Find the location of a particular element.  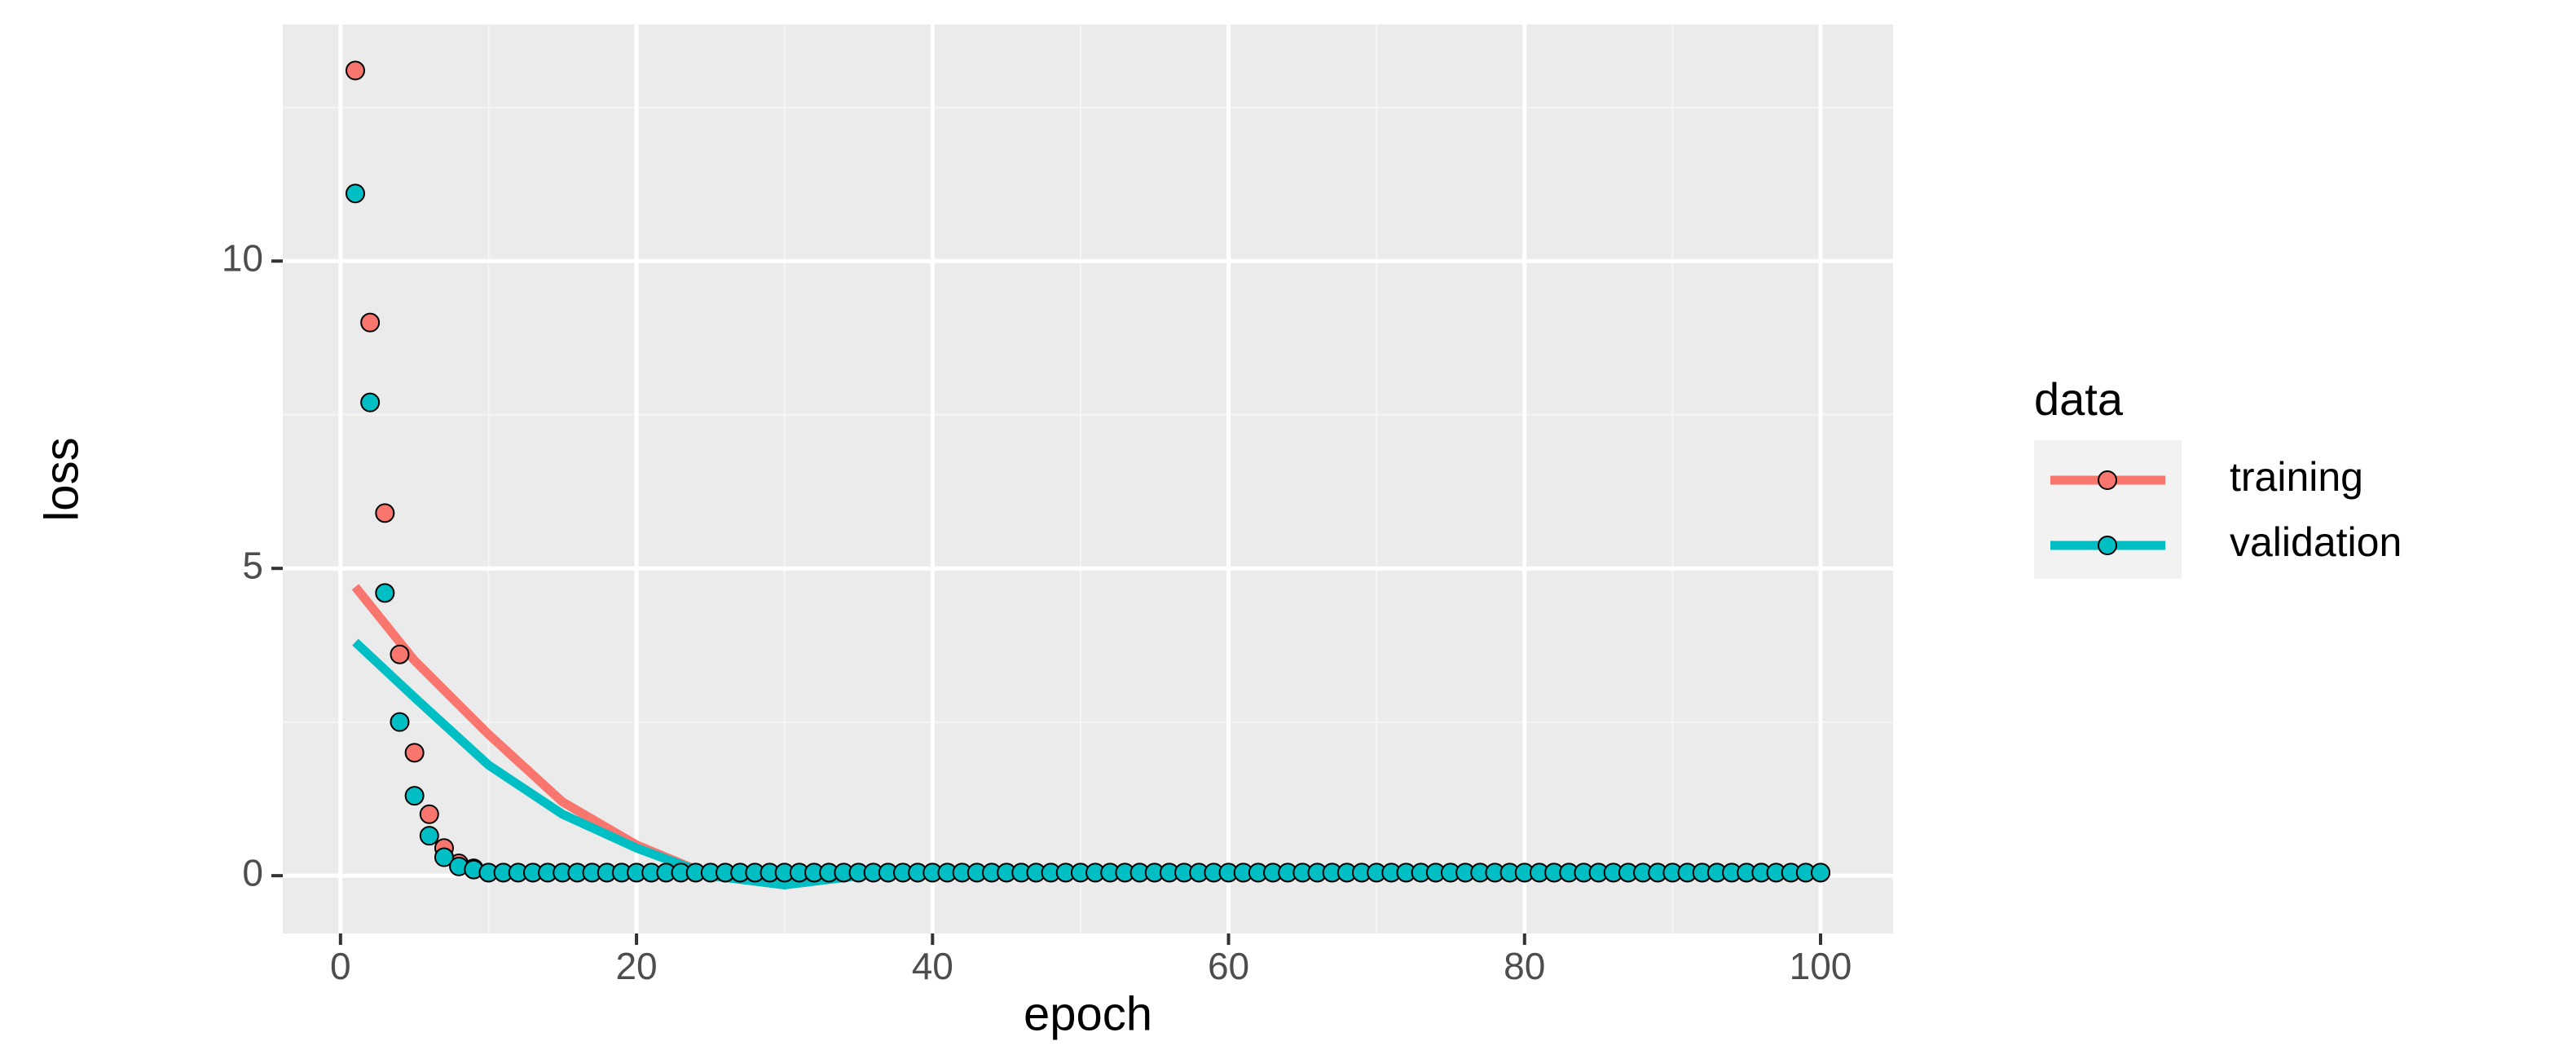

y-tick-label: 10 is located at coordinates (242, 258).